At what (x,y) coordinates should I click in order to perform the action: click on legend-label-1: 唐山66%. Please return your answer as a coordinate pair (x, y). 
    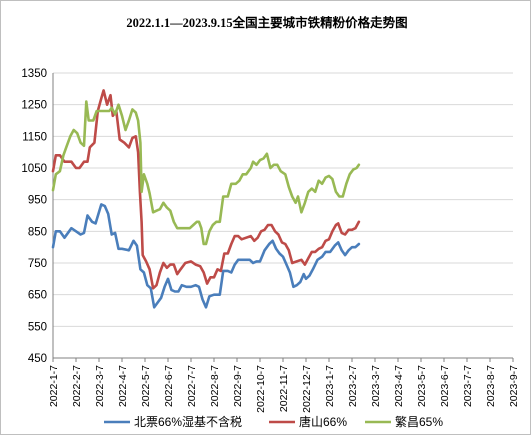
    Looking at the image, I should click on (323, 421).